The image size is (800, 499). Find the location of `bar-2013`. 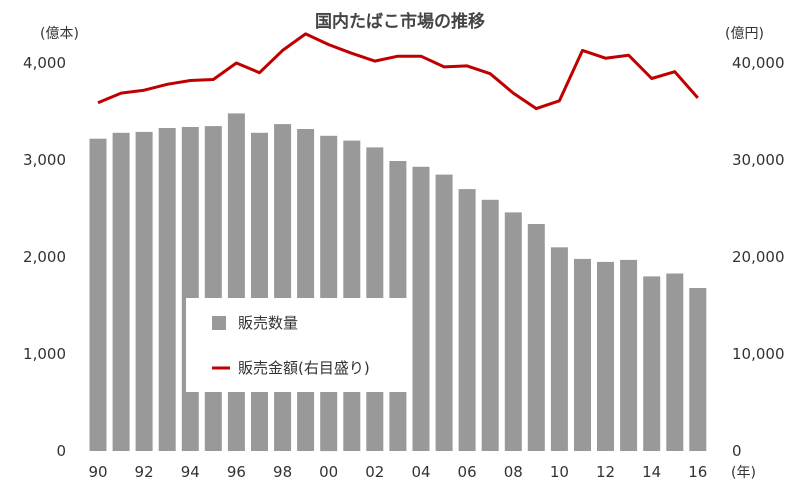

bar-2013 is located at coordinates (629, 355).